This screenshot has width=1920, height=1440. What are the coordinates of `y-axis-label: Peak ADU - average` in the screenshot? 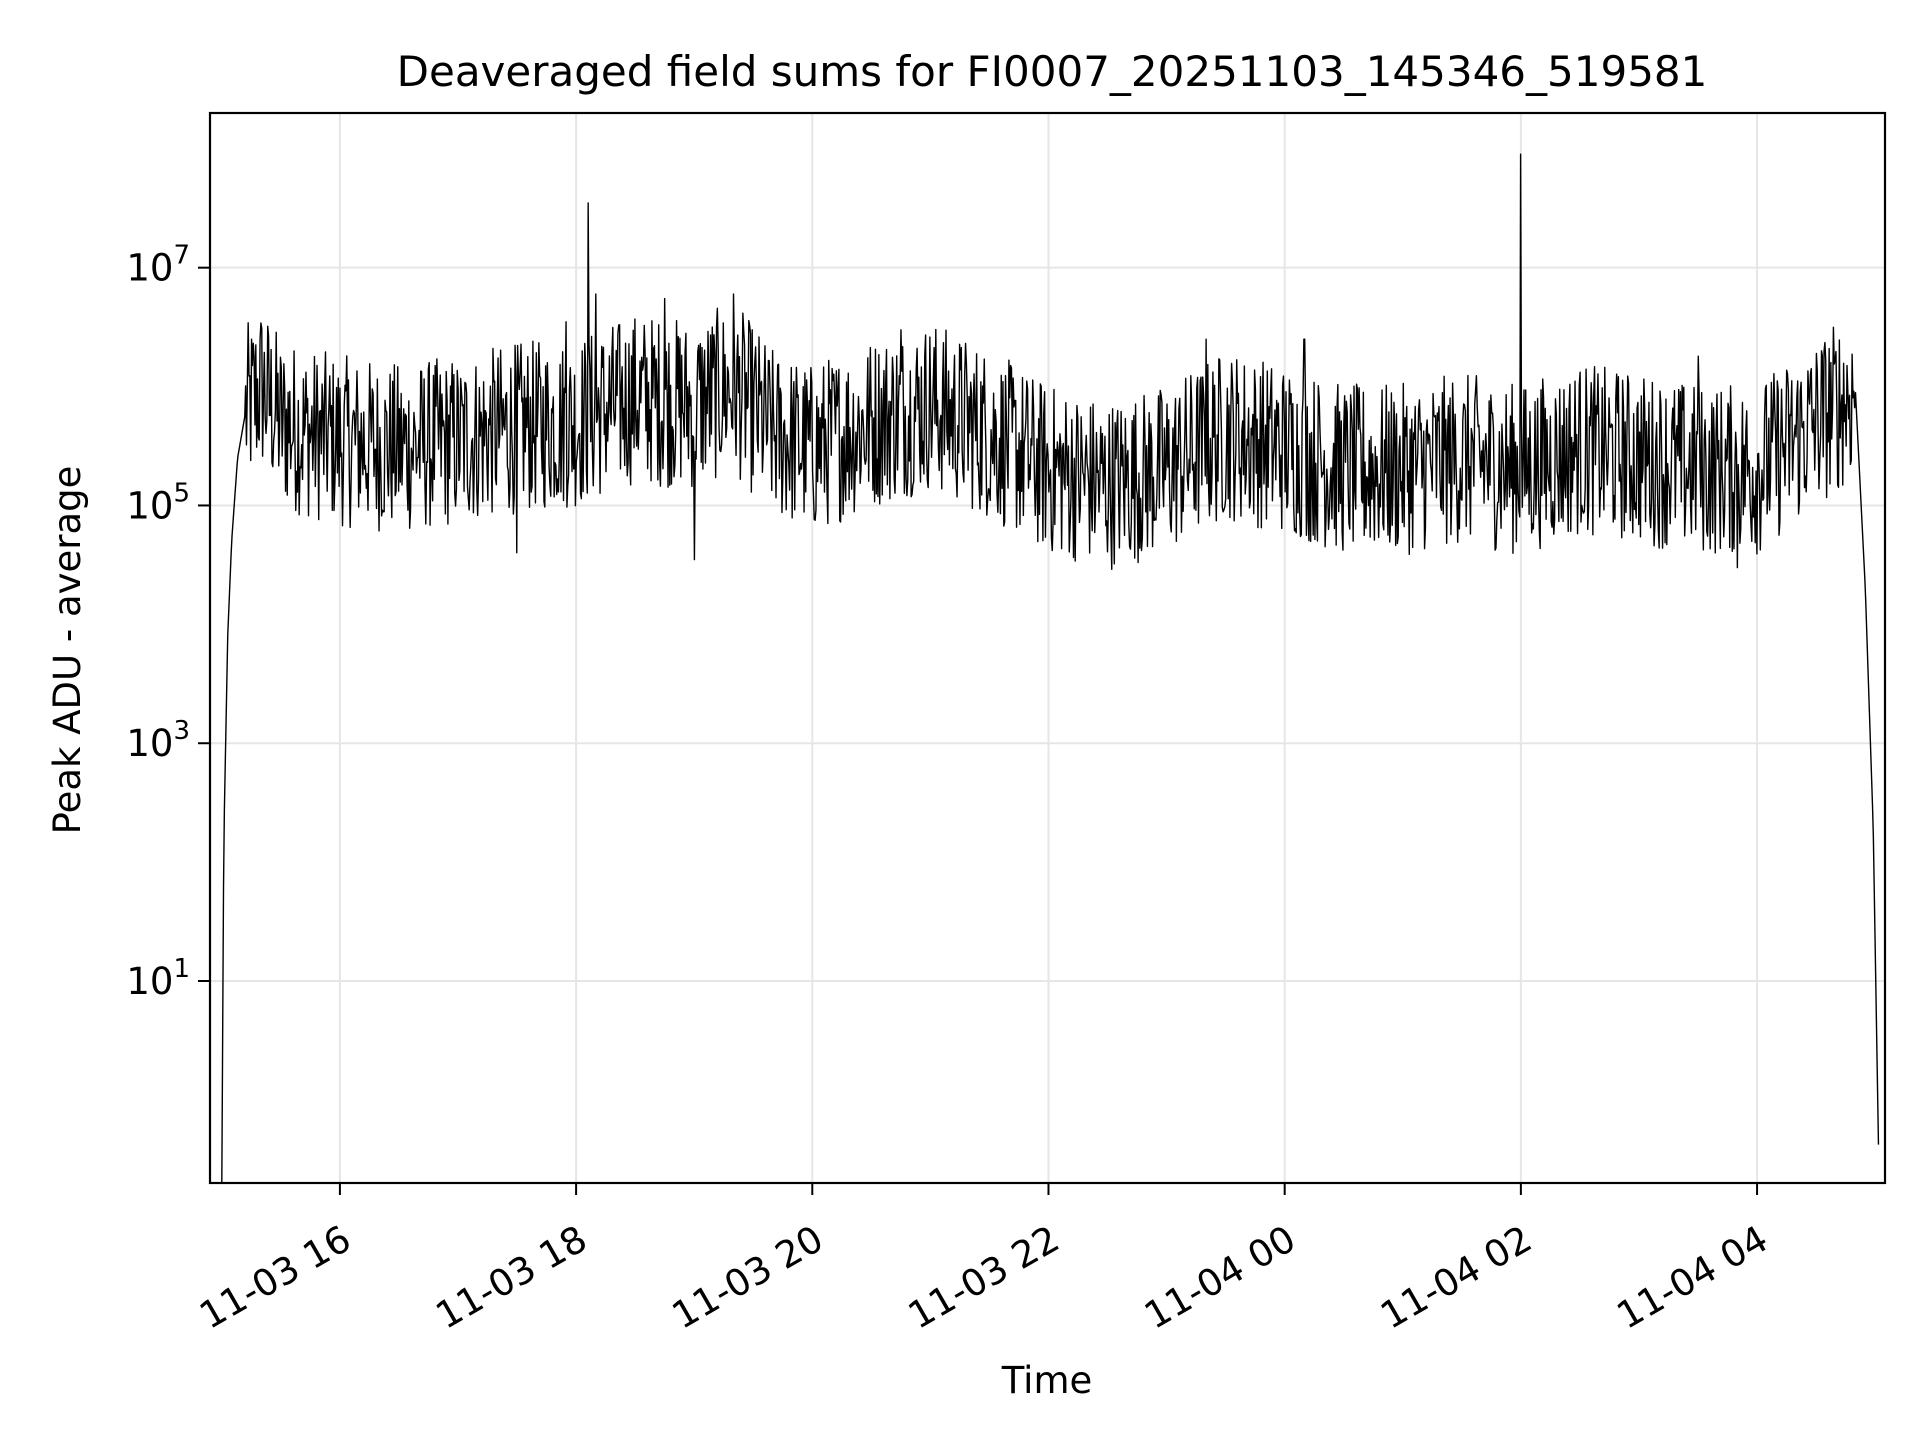 It's located at (67, 650).